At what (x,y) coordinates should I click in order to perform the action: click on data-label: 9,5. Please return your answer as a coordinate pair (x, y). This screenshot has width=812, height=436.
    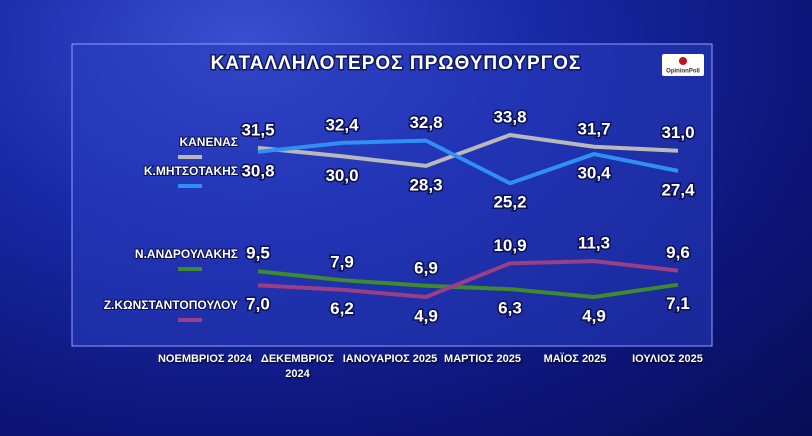
    Looking at the image, I should click on (258, 253).